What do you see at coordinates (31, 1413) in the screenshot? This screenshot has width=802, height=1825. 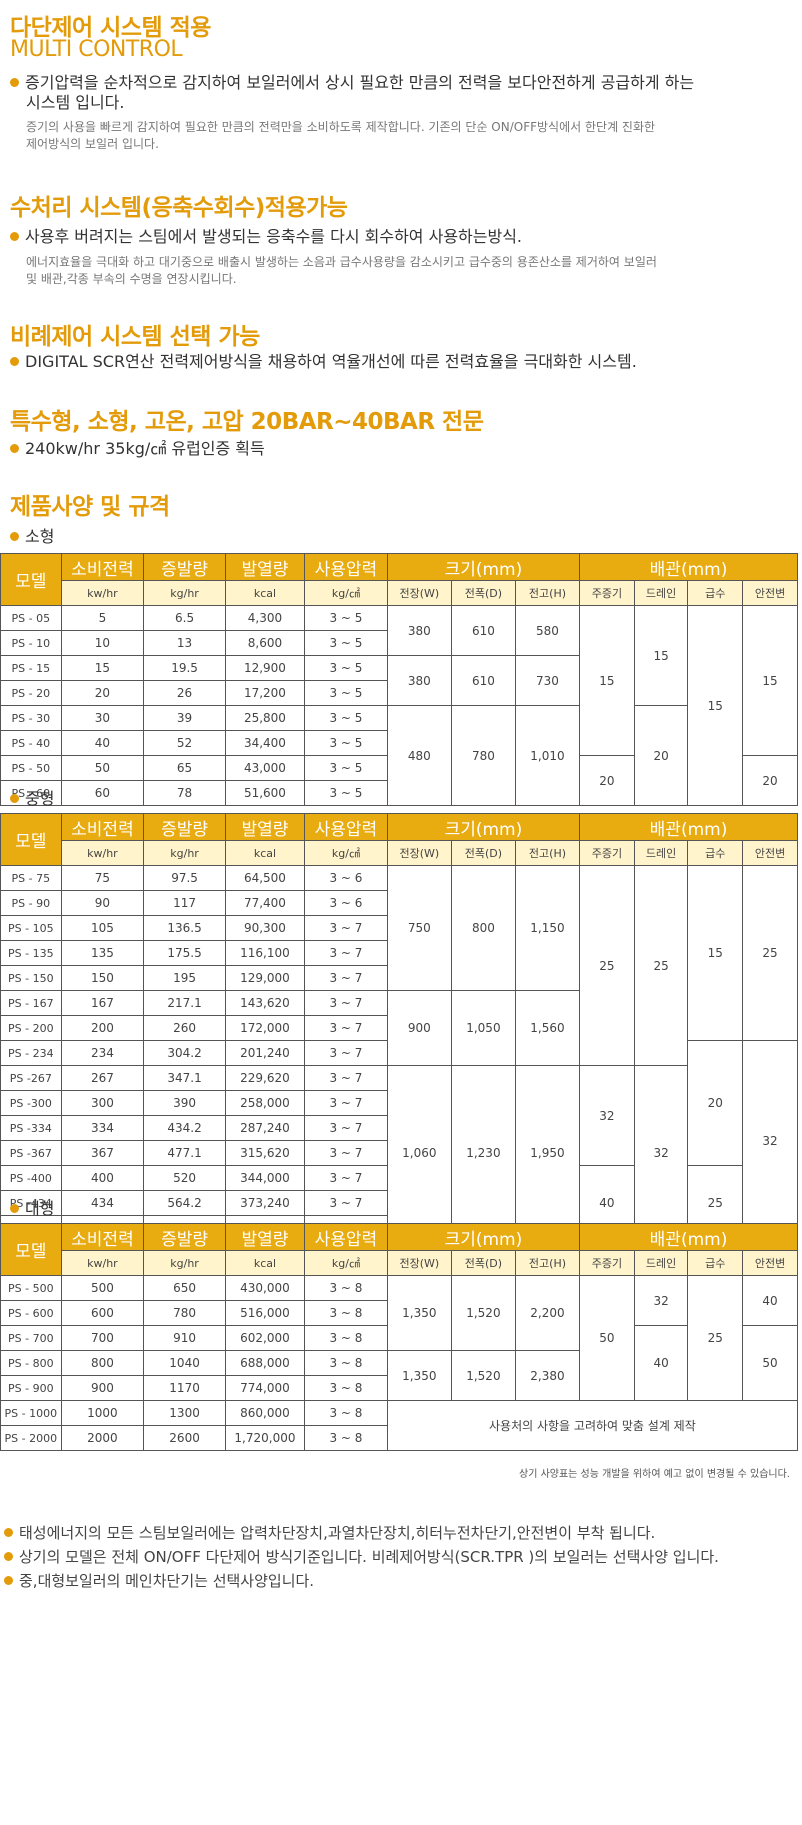 I see `cell-model: PS - 1000` at bounding box center [31, 1413].